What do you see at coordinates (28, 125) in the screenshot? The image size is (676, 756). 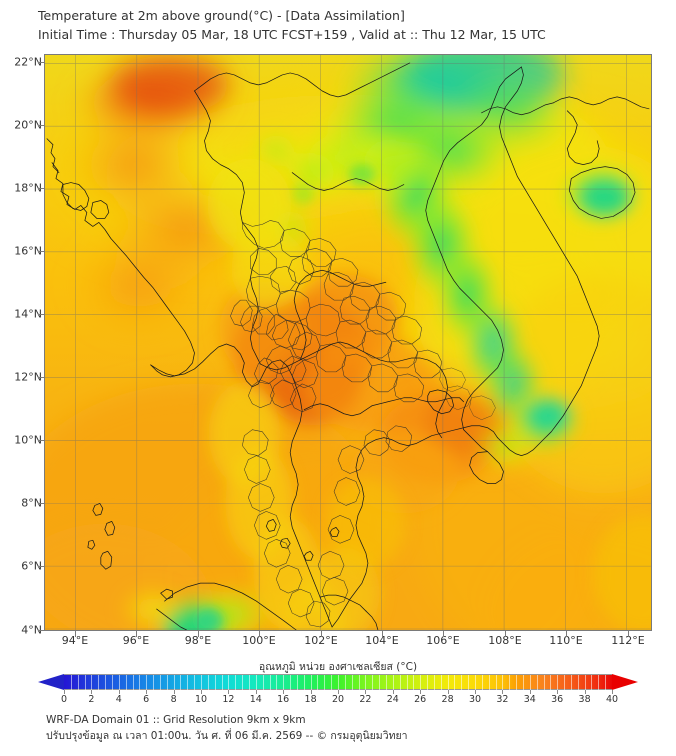 I see `ytick-label: 20°N` at bounding box center [28, 125].